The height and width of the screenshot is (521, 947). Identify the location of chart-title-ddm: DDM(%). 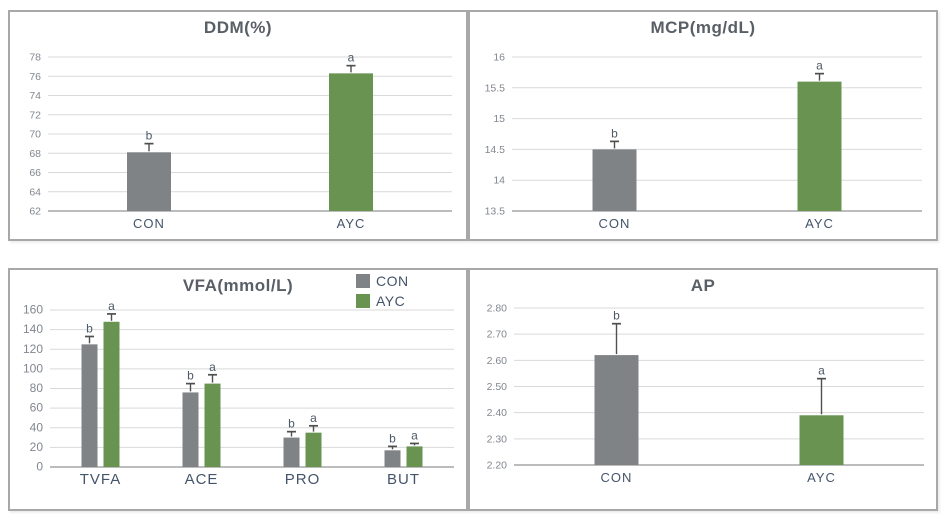
(238, 27).